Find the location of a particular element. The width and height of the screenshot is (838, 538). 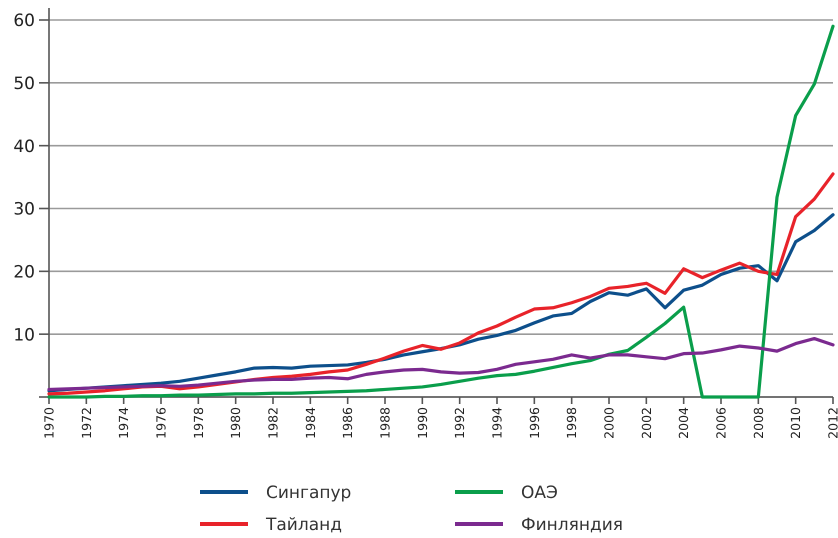

y-tick-label: 60 is located at coordinates (24, 21).